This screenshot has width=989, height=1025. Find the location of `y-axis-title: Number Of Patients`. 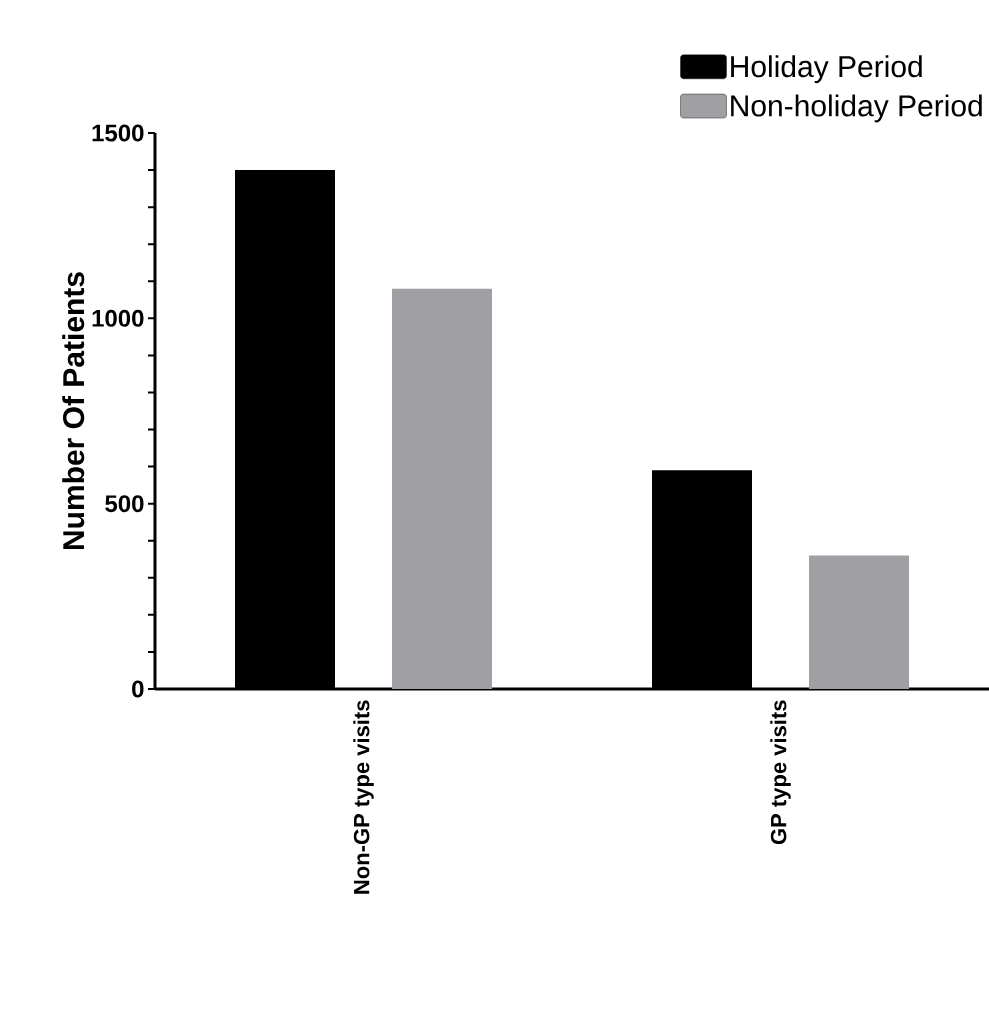

y-axis-title: Number Of Patients is located at coordinates (73, 411).